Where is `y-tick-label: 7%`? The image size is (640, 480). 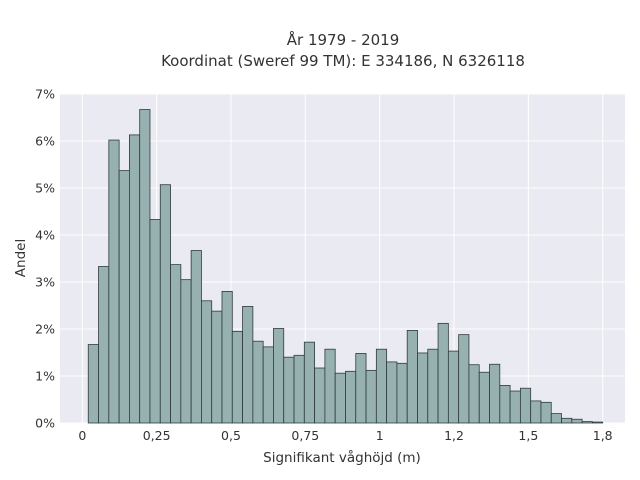
y-tick-label: 7% is located at coordinates (45, 94).